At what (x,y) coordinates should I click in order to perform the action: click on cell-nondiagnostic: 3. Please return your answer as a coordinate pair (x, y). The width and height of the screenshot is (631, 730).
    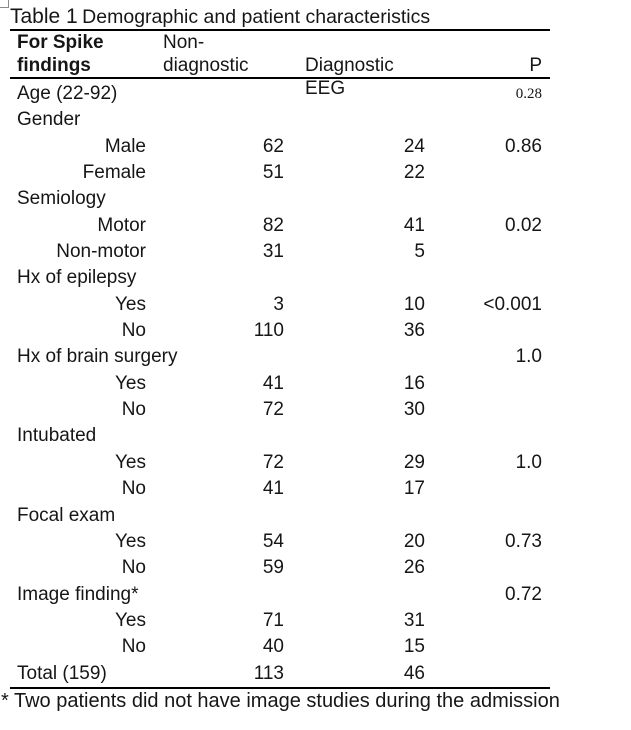
    Looking at the image, I should click on (278, 304).